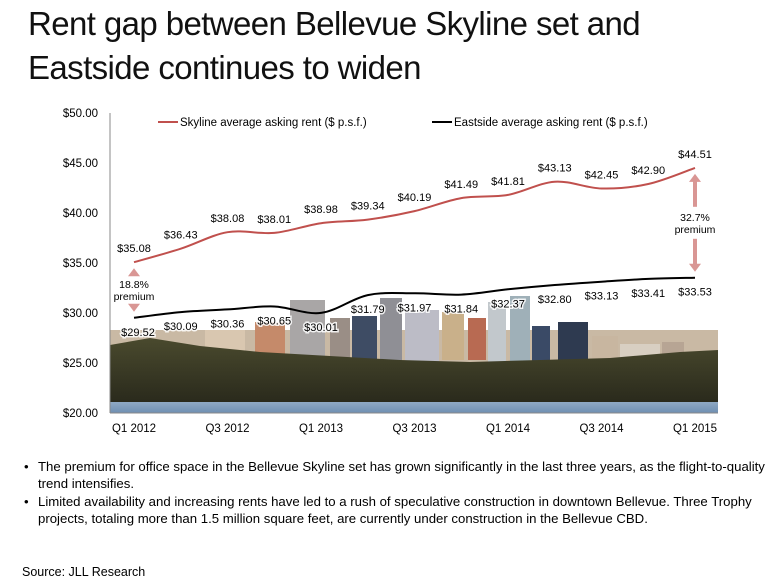 This screenshot has height=588, width=780. I want to click on y-tick-label: $45.00, so click(80, 164).